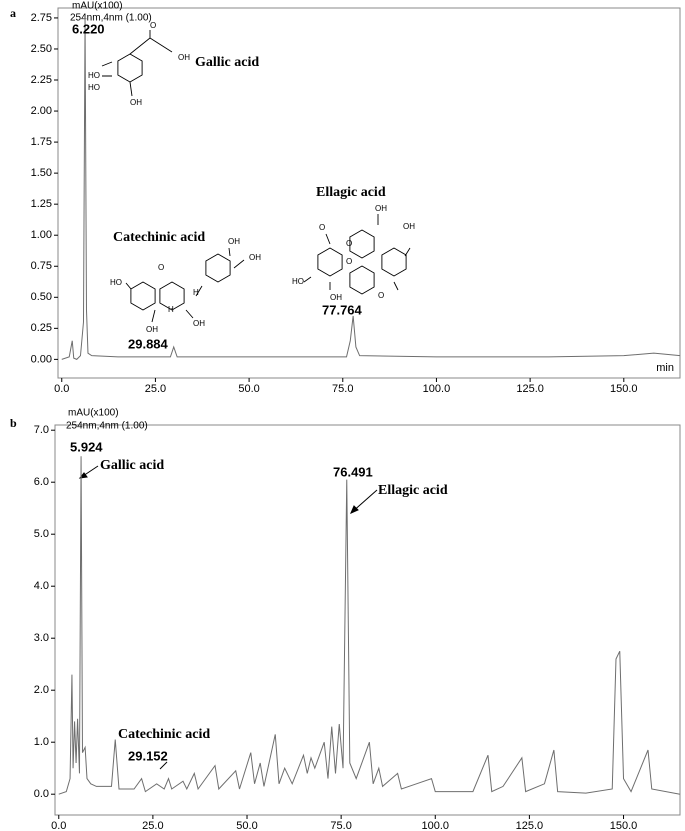 The width and height of the screenshot is (685, 831). What do you see at coordinates (41, 80) in the screenshot?
I see `y-tick-label: 2.25` at bounding box center [41, 80].